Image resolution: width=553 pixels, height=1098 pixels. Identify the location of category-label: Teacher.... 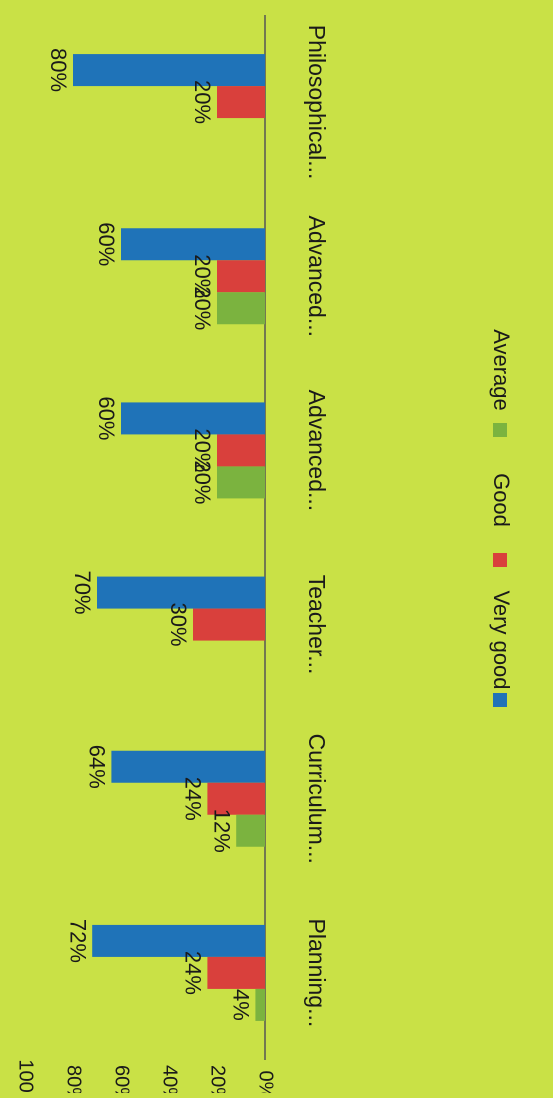
(317, 625).